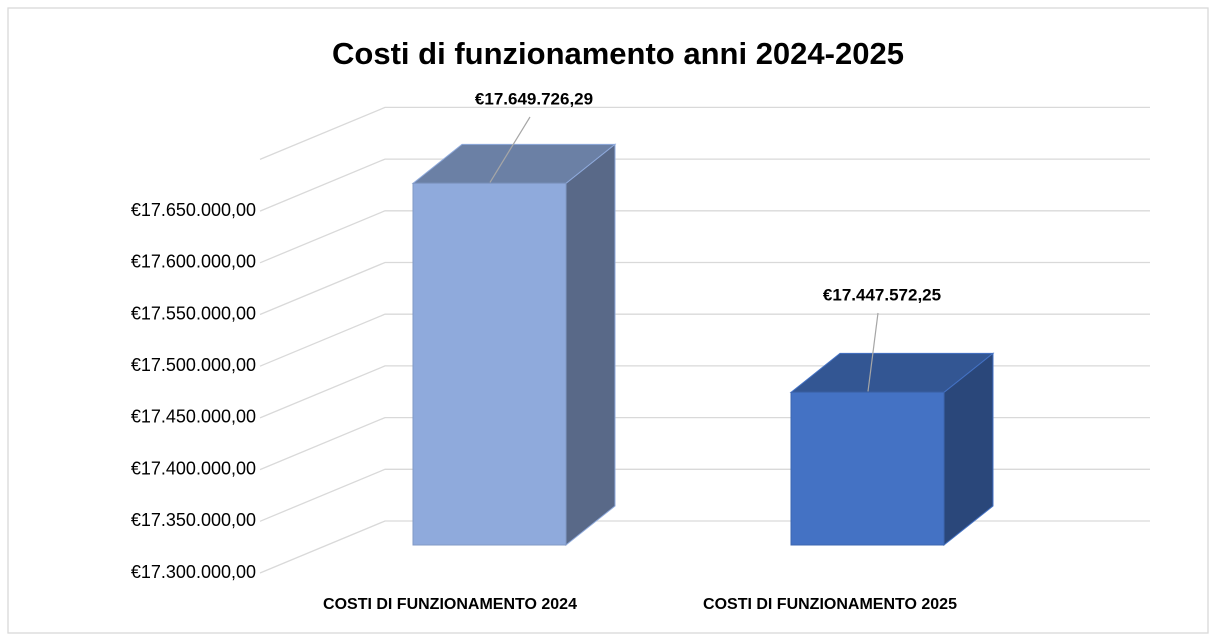 The height and width of the screenshot is (634, 1217). Describe the element at coordinates (193, 417) in the screenshot. I see `y-tick-label: €17.450.000,00` at that location.